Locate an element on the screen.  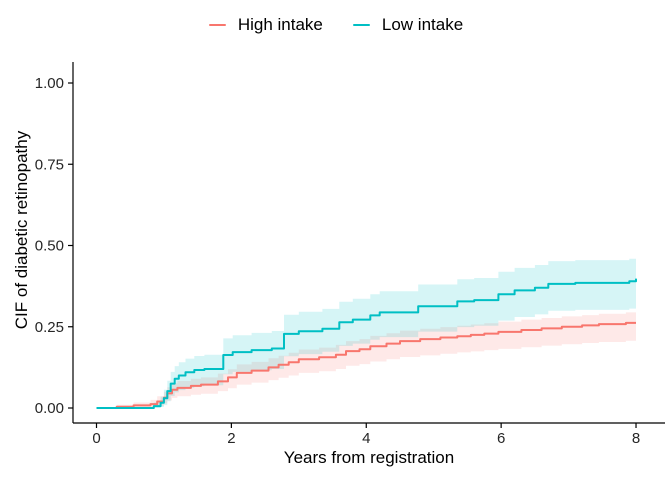
y-tick-label: 0.00 is located at coordinates (49, 408).